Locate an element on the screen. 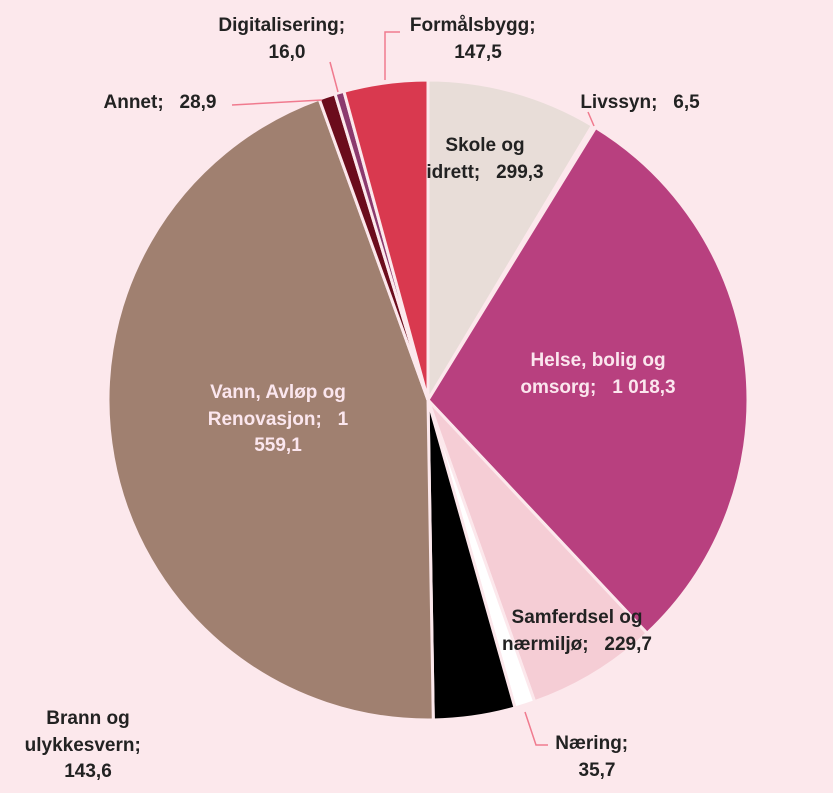 This screenshot has height=793, width=833. label-category: Næring is located at coordinates (588, 744).